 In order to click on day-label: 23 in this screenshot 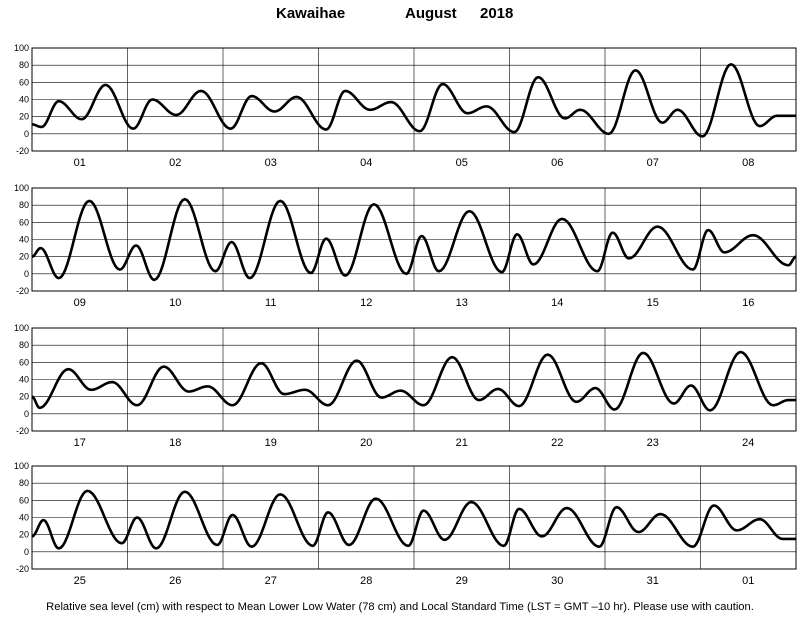, I will do `click(653, 443)`.